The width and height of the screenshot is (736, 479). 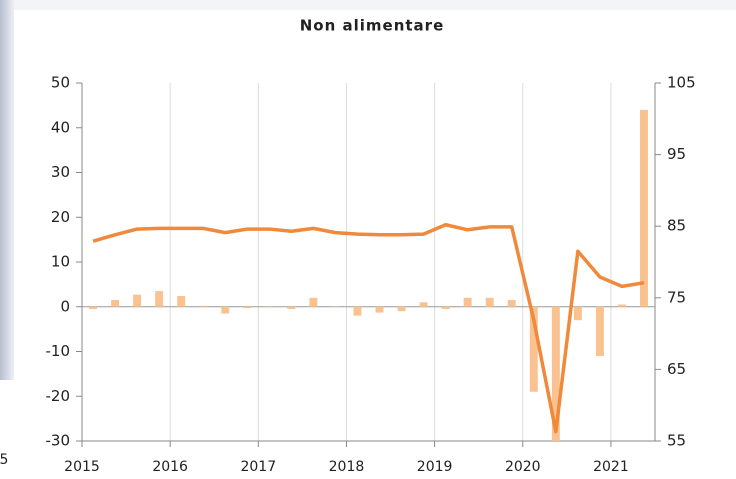 What do you see at coordinates (676, 226) in the screenshot?
I see `y2-tick-label: 85` at bounding box center [676, 226].